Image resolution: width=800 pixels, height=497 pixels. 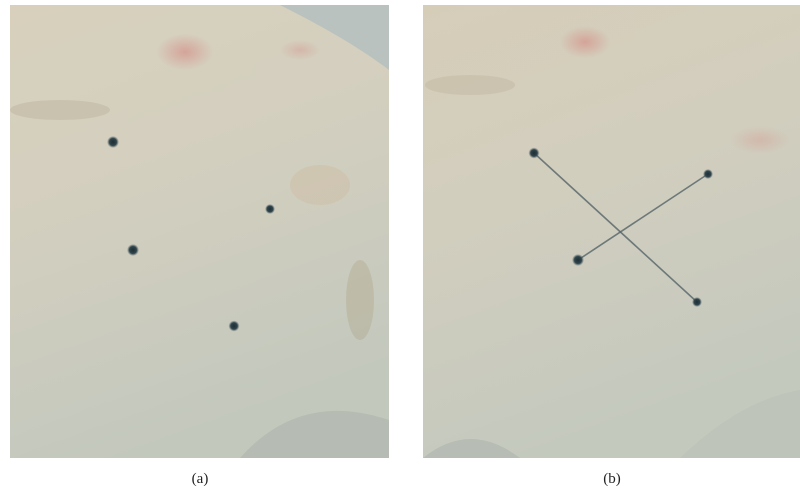 I want to click on caption: (a), so click(x=200, y=479).